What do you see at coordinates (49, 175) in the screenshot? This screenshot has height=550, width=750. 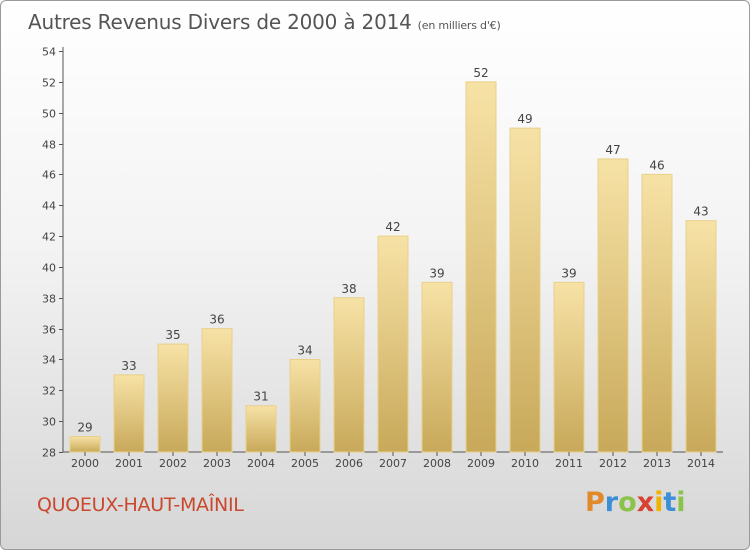 I see `y-tick-label: 46` at bounding box center [49, 175].